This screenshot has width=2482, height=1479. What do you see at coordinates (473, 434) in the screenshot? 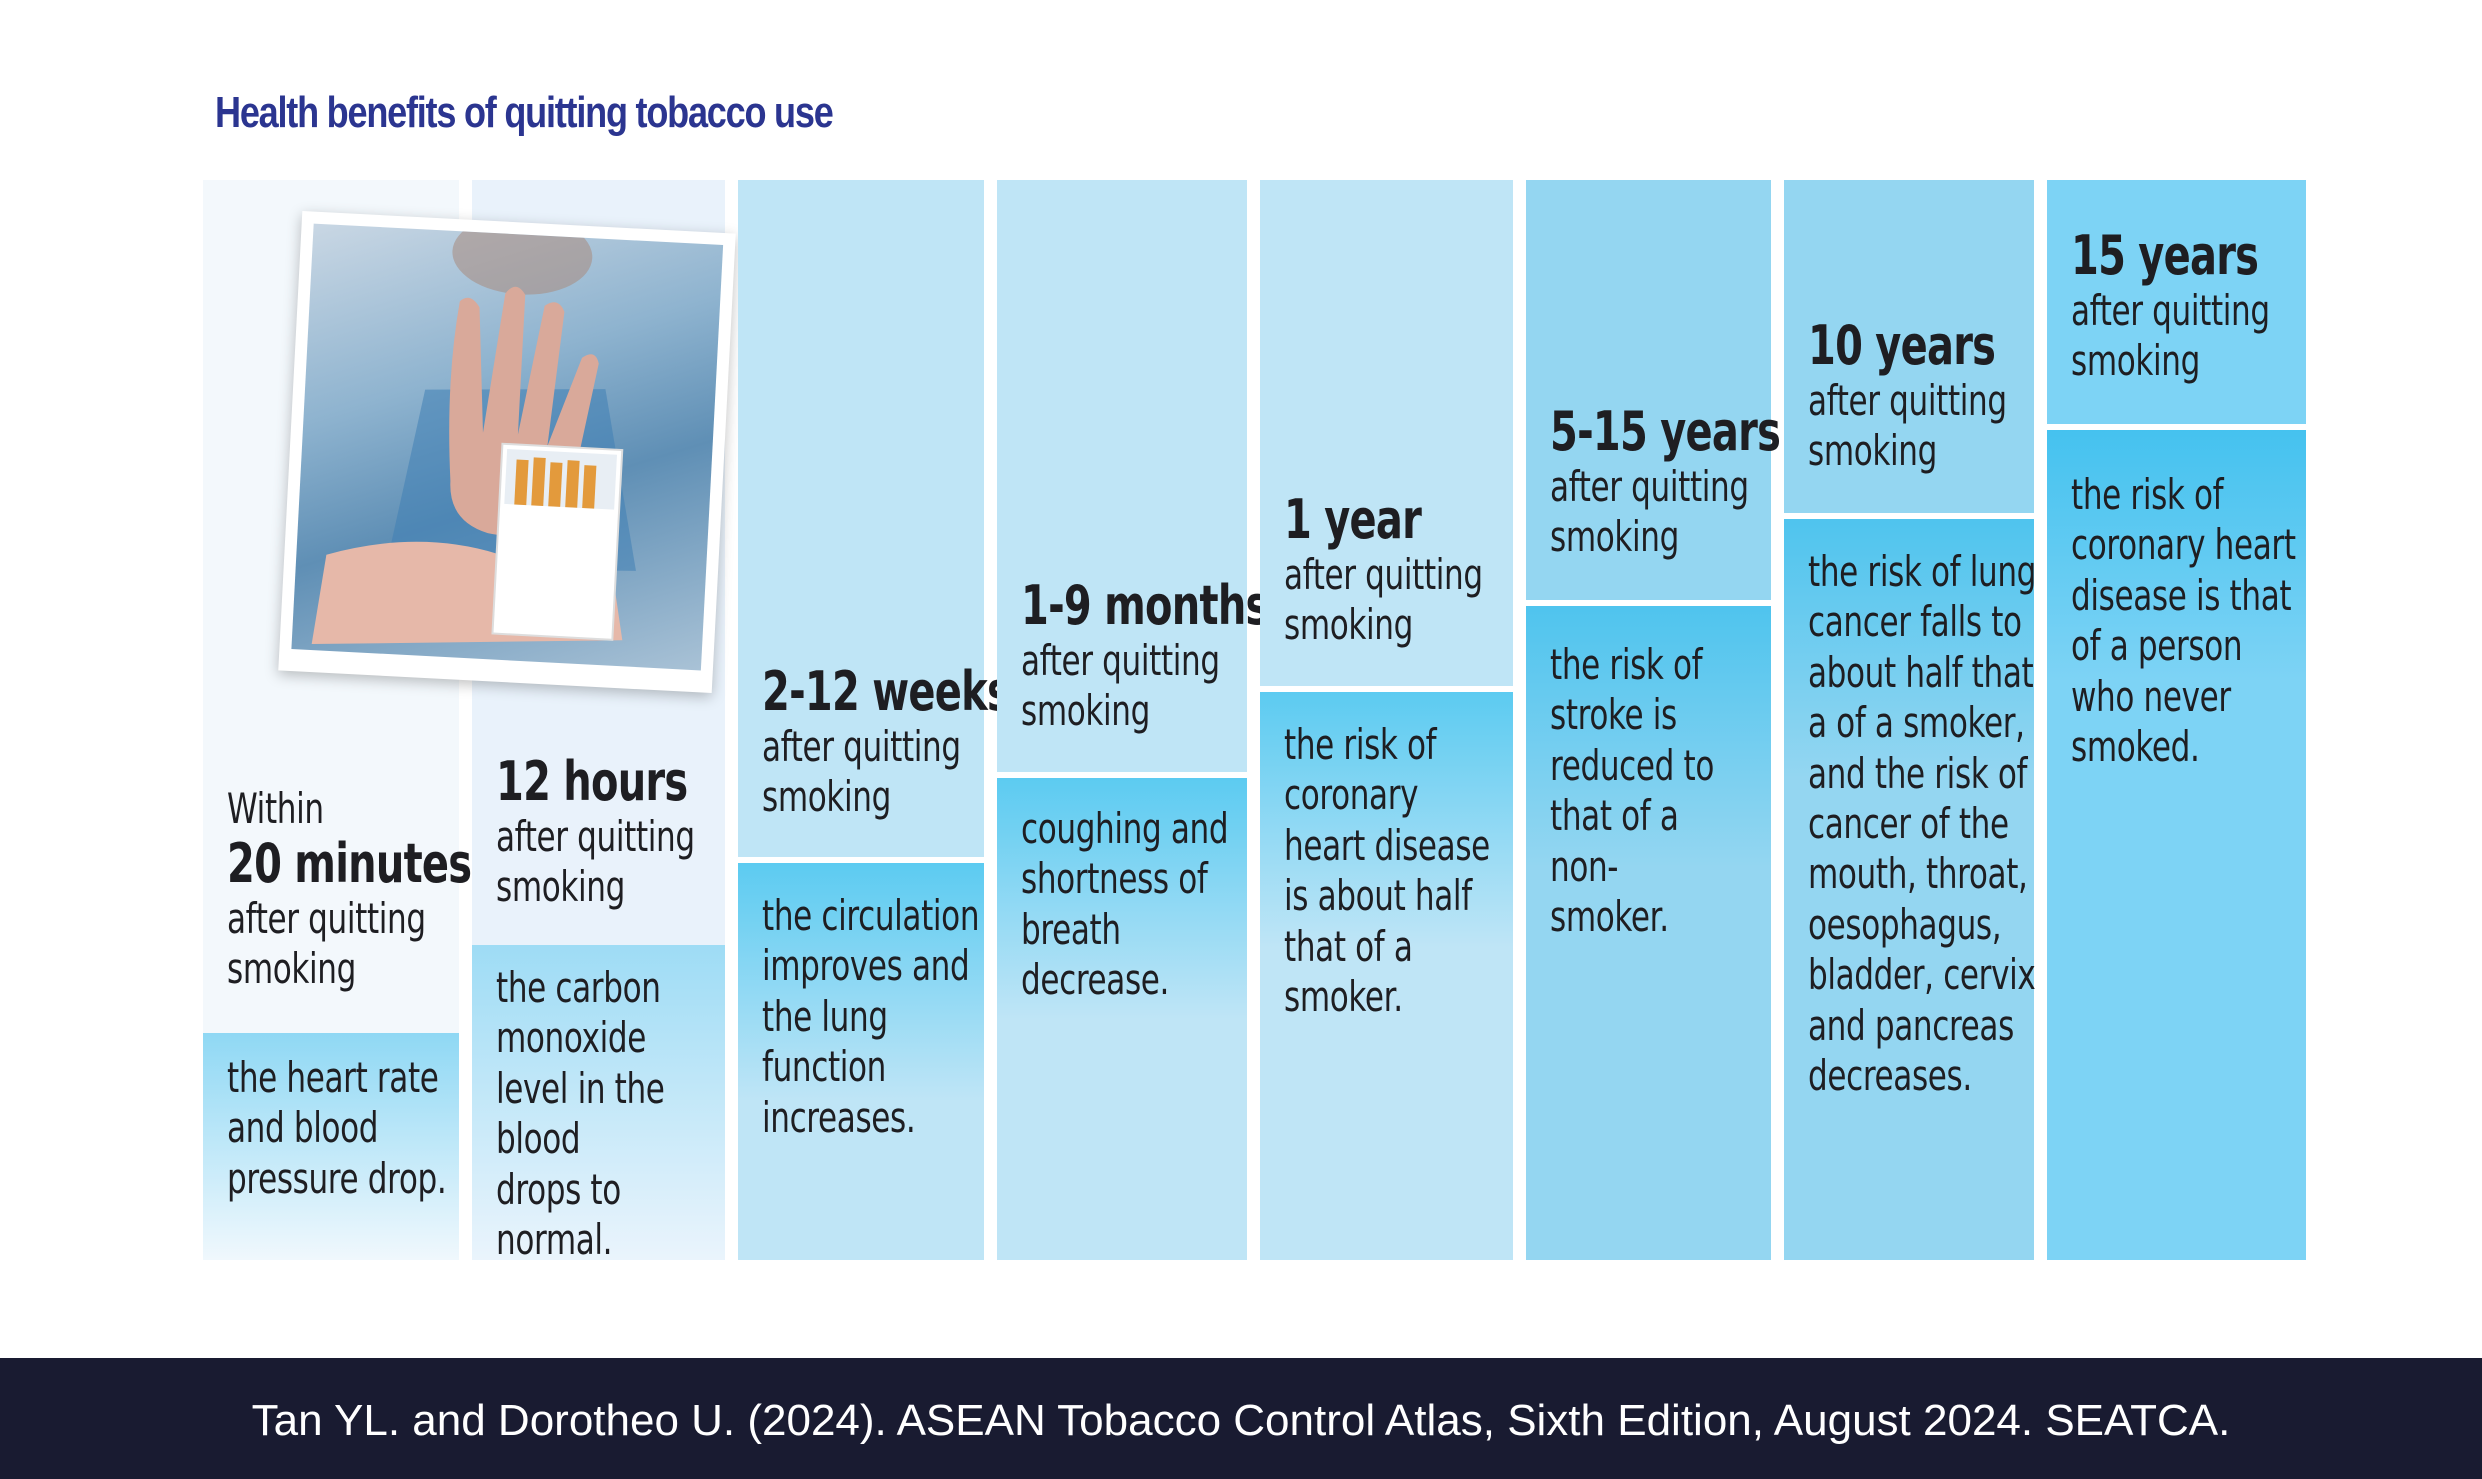
I see `photo-illustration` at bounding box center [473, 434].